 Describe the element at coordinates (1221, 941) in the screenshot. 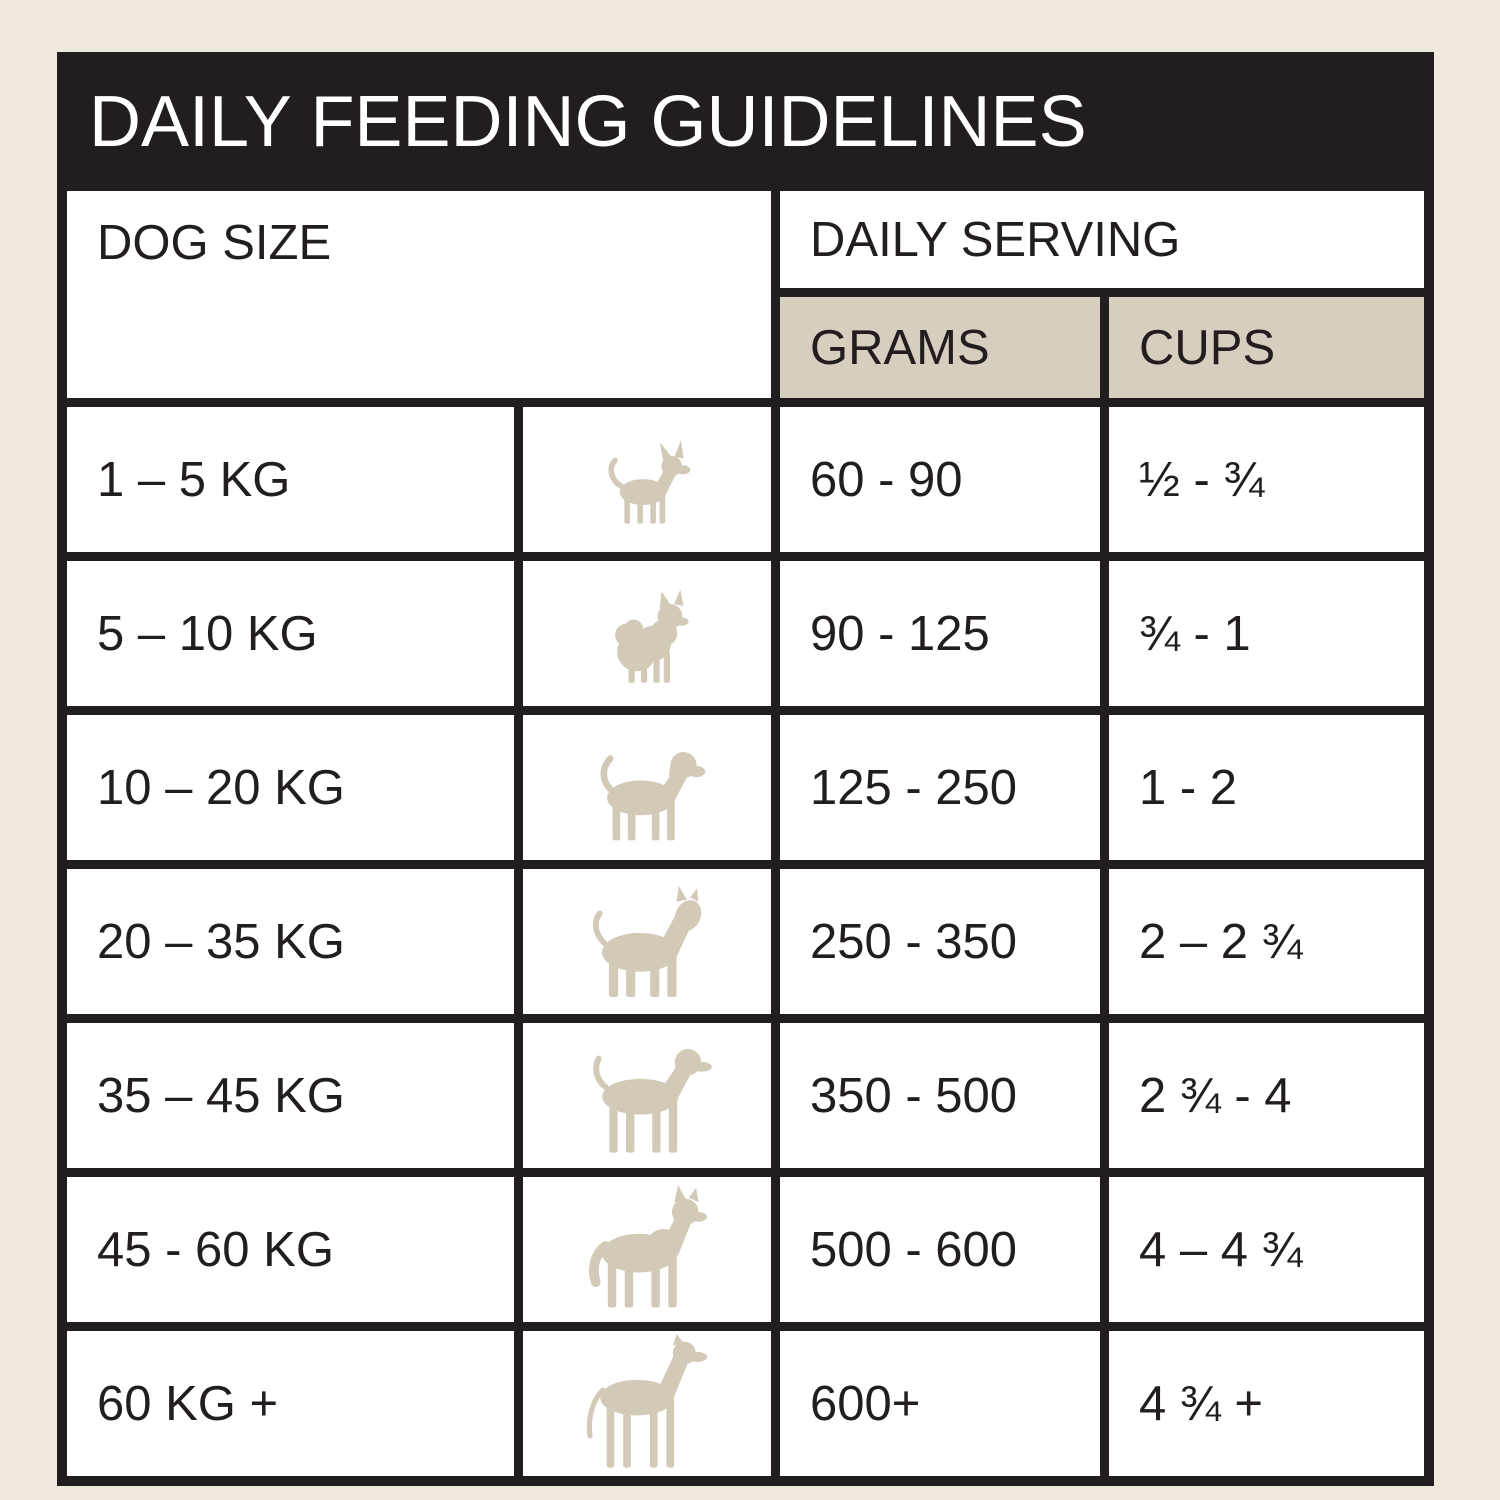

I see `cups-value: 2 – 2 ¾` at that location.